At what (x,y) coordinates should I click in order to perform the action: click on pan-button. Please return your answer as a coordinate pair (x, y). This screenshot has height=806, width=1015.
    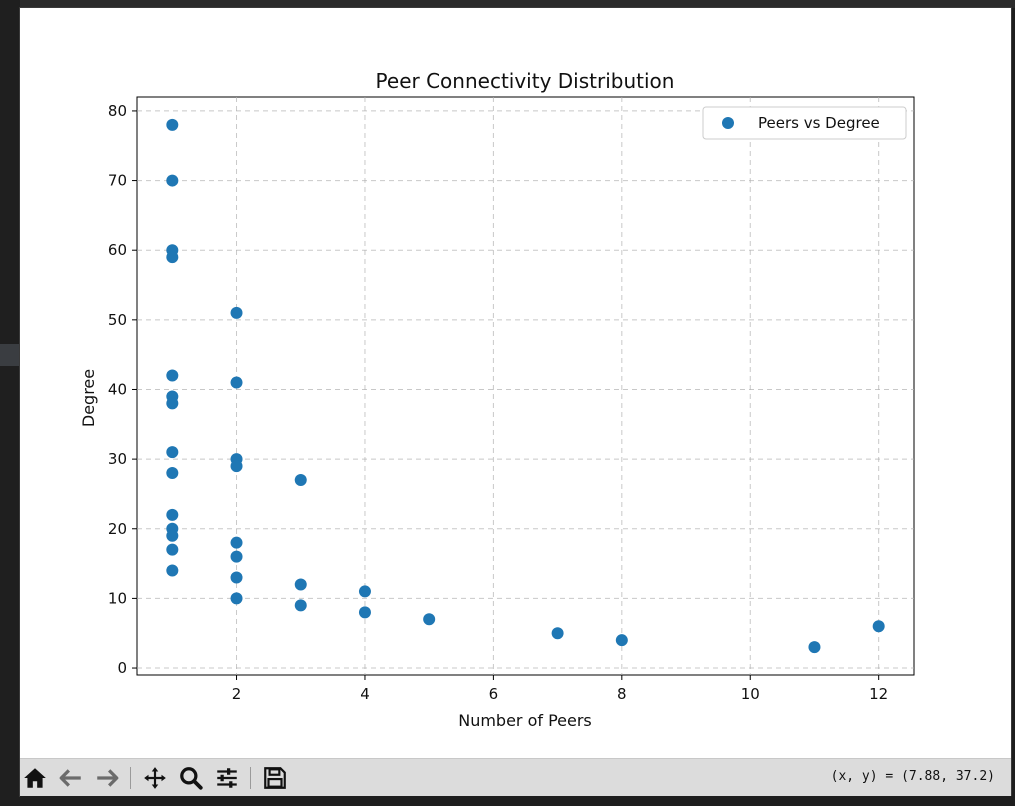
    Looking at the image, I should click on (155, 778).